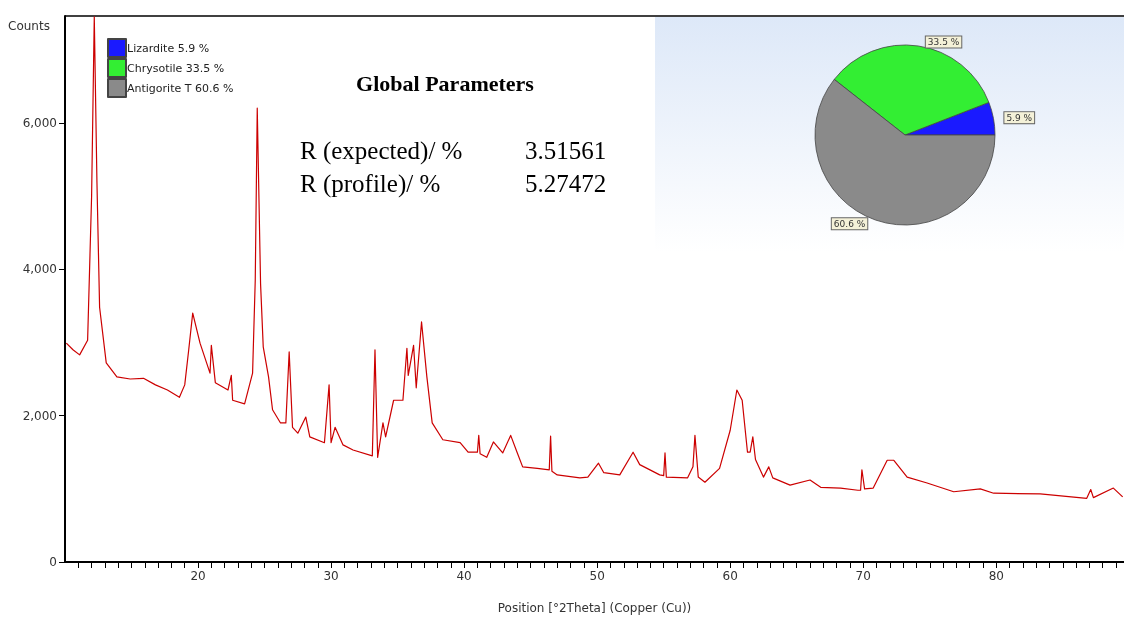 This screenshot has height=625, width=1124. What do you see at coordinates (464, 576) in the screenshot?
I see `x-tick-label: 40` at bounding box center [464, 576].